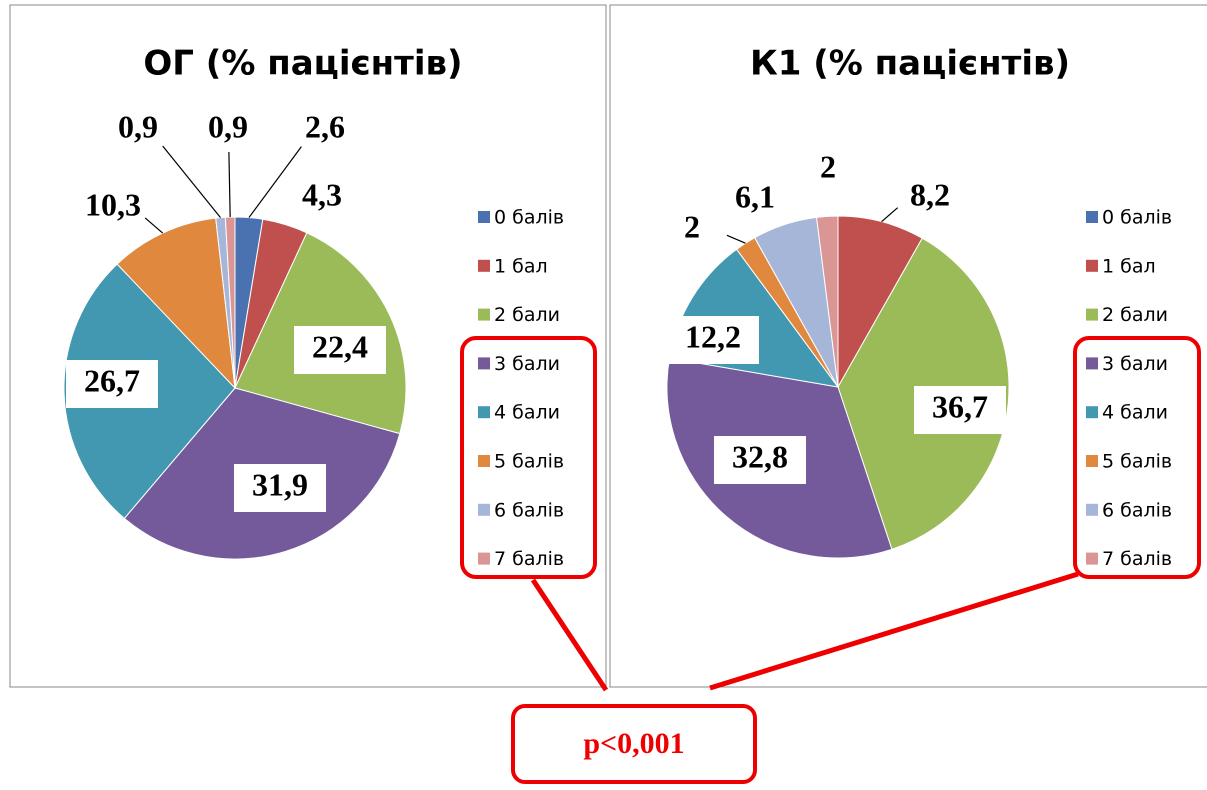 The height and width of the screenshot is (790, 1207). Describe the element at coordinates (322, 194) in the screenshot. I see `data-label: 4,3` at that location.